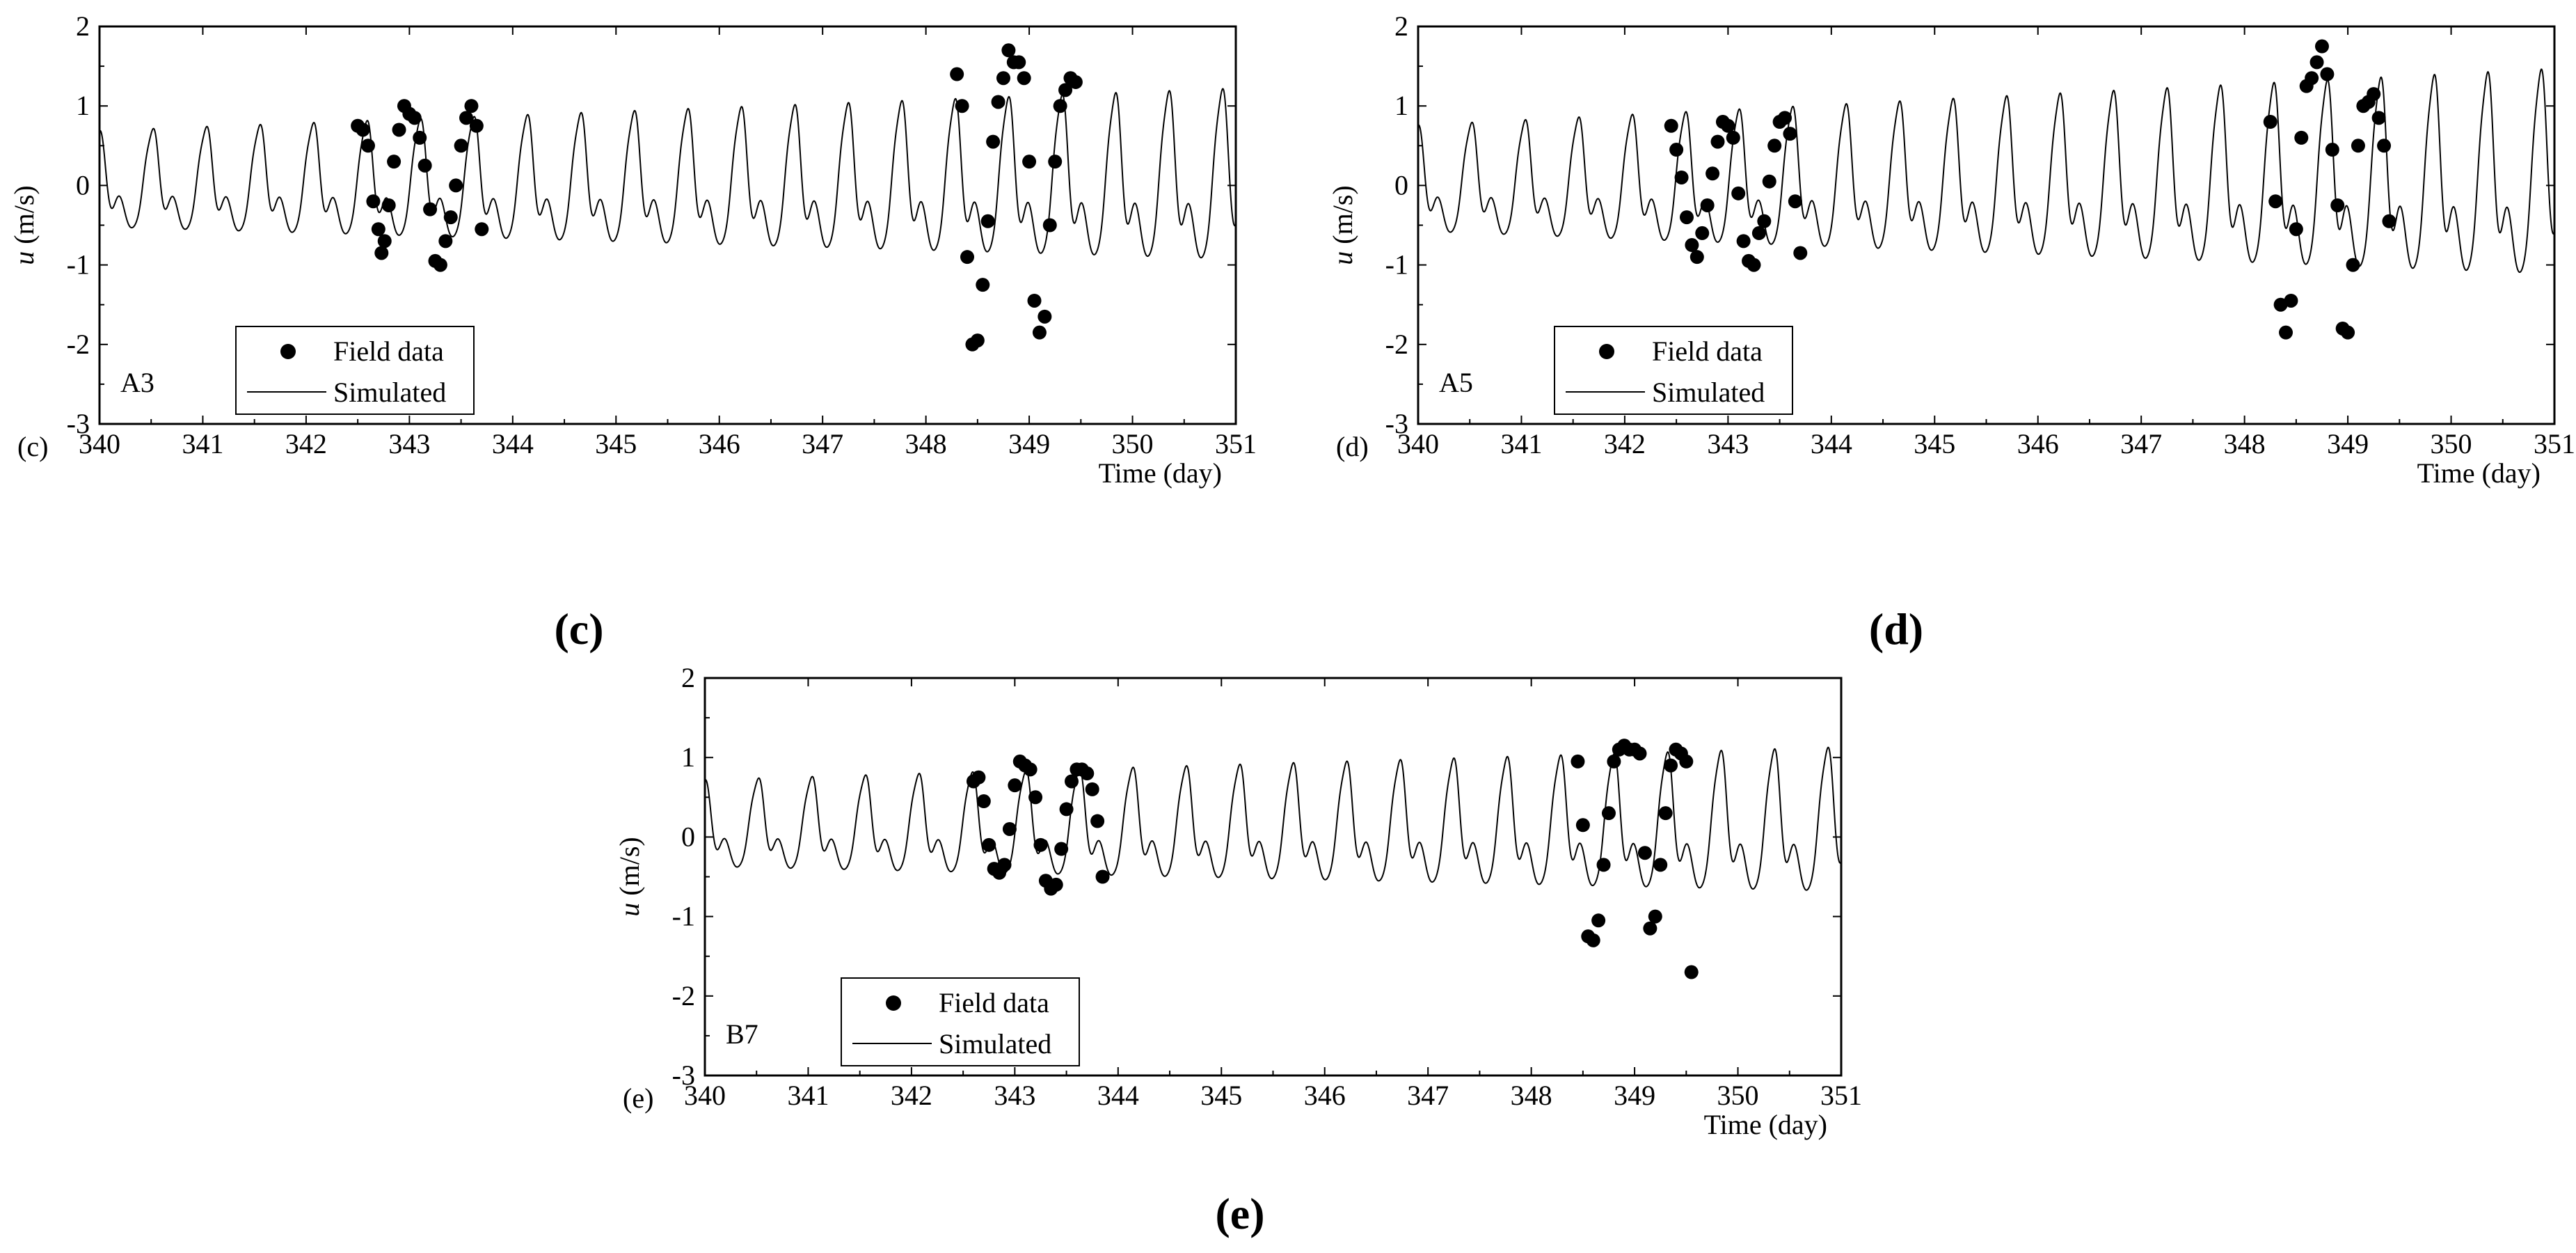 The image size is (2576, 1253). What do you see at coordinates (2038, 444) in the screenshot?
I see `x-tick-label: 346` at bounding box center [2038, 444].